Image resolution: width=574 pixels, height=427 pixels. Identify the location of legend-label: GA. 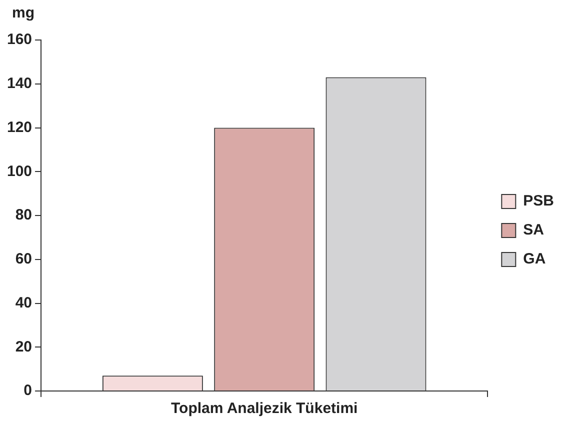
(534, 259).